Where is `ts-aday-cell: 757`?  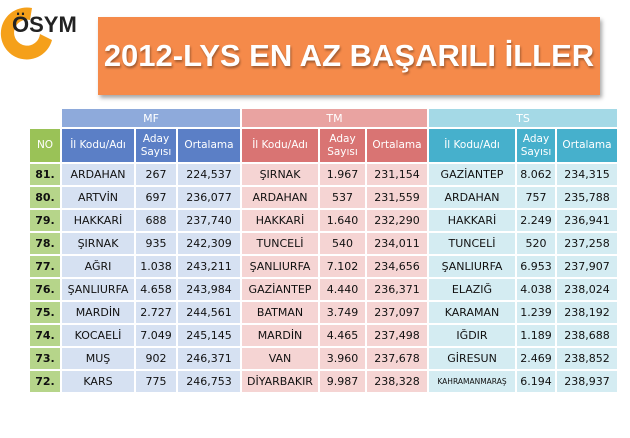 ts-aday-cell: 757 is located at coordinates (536, 197).